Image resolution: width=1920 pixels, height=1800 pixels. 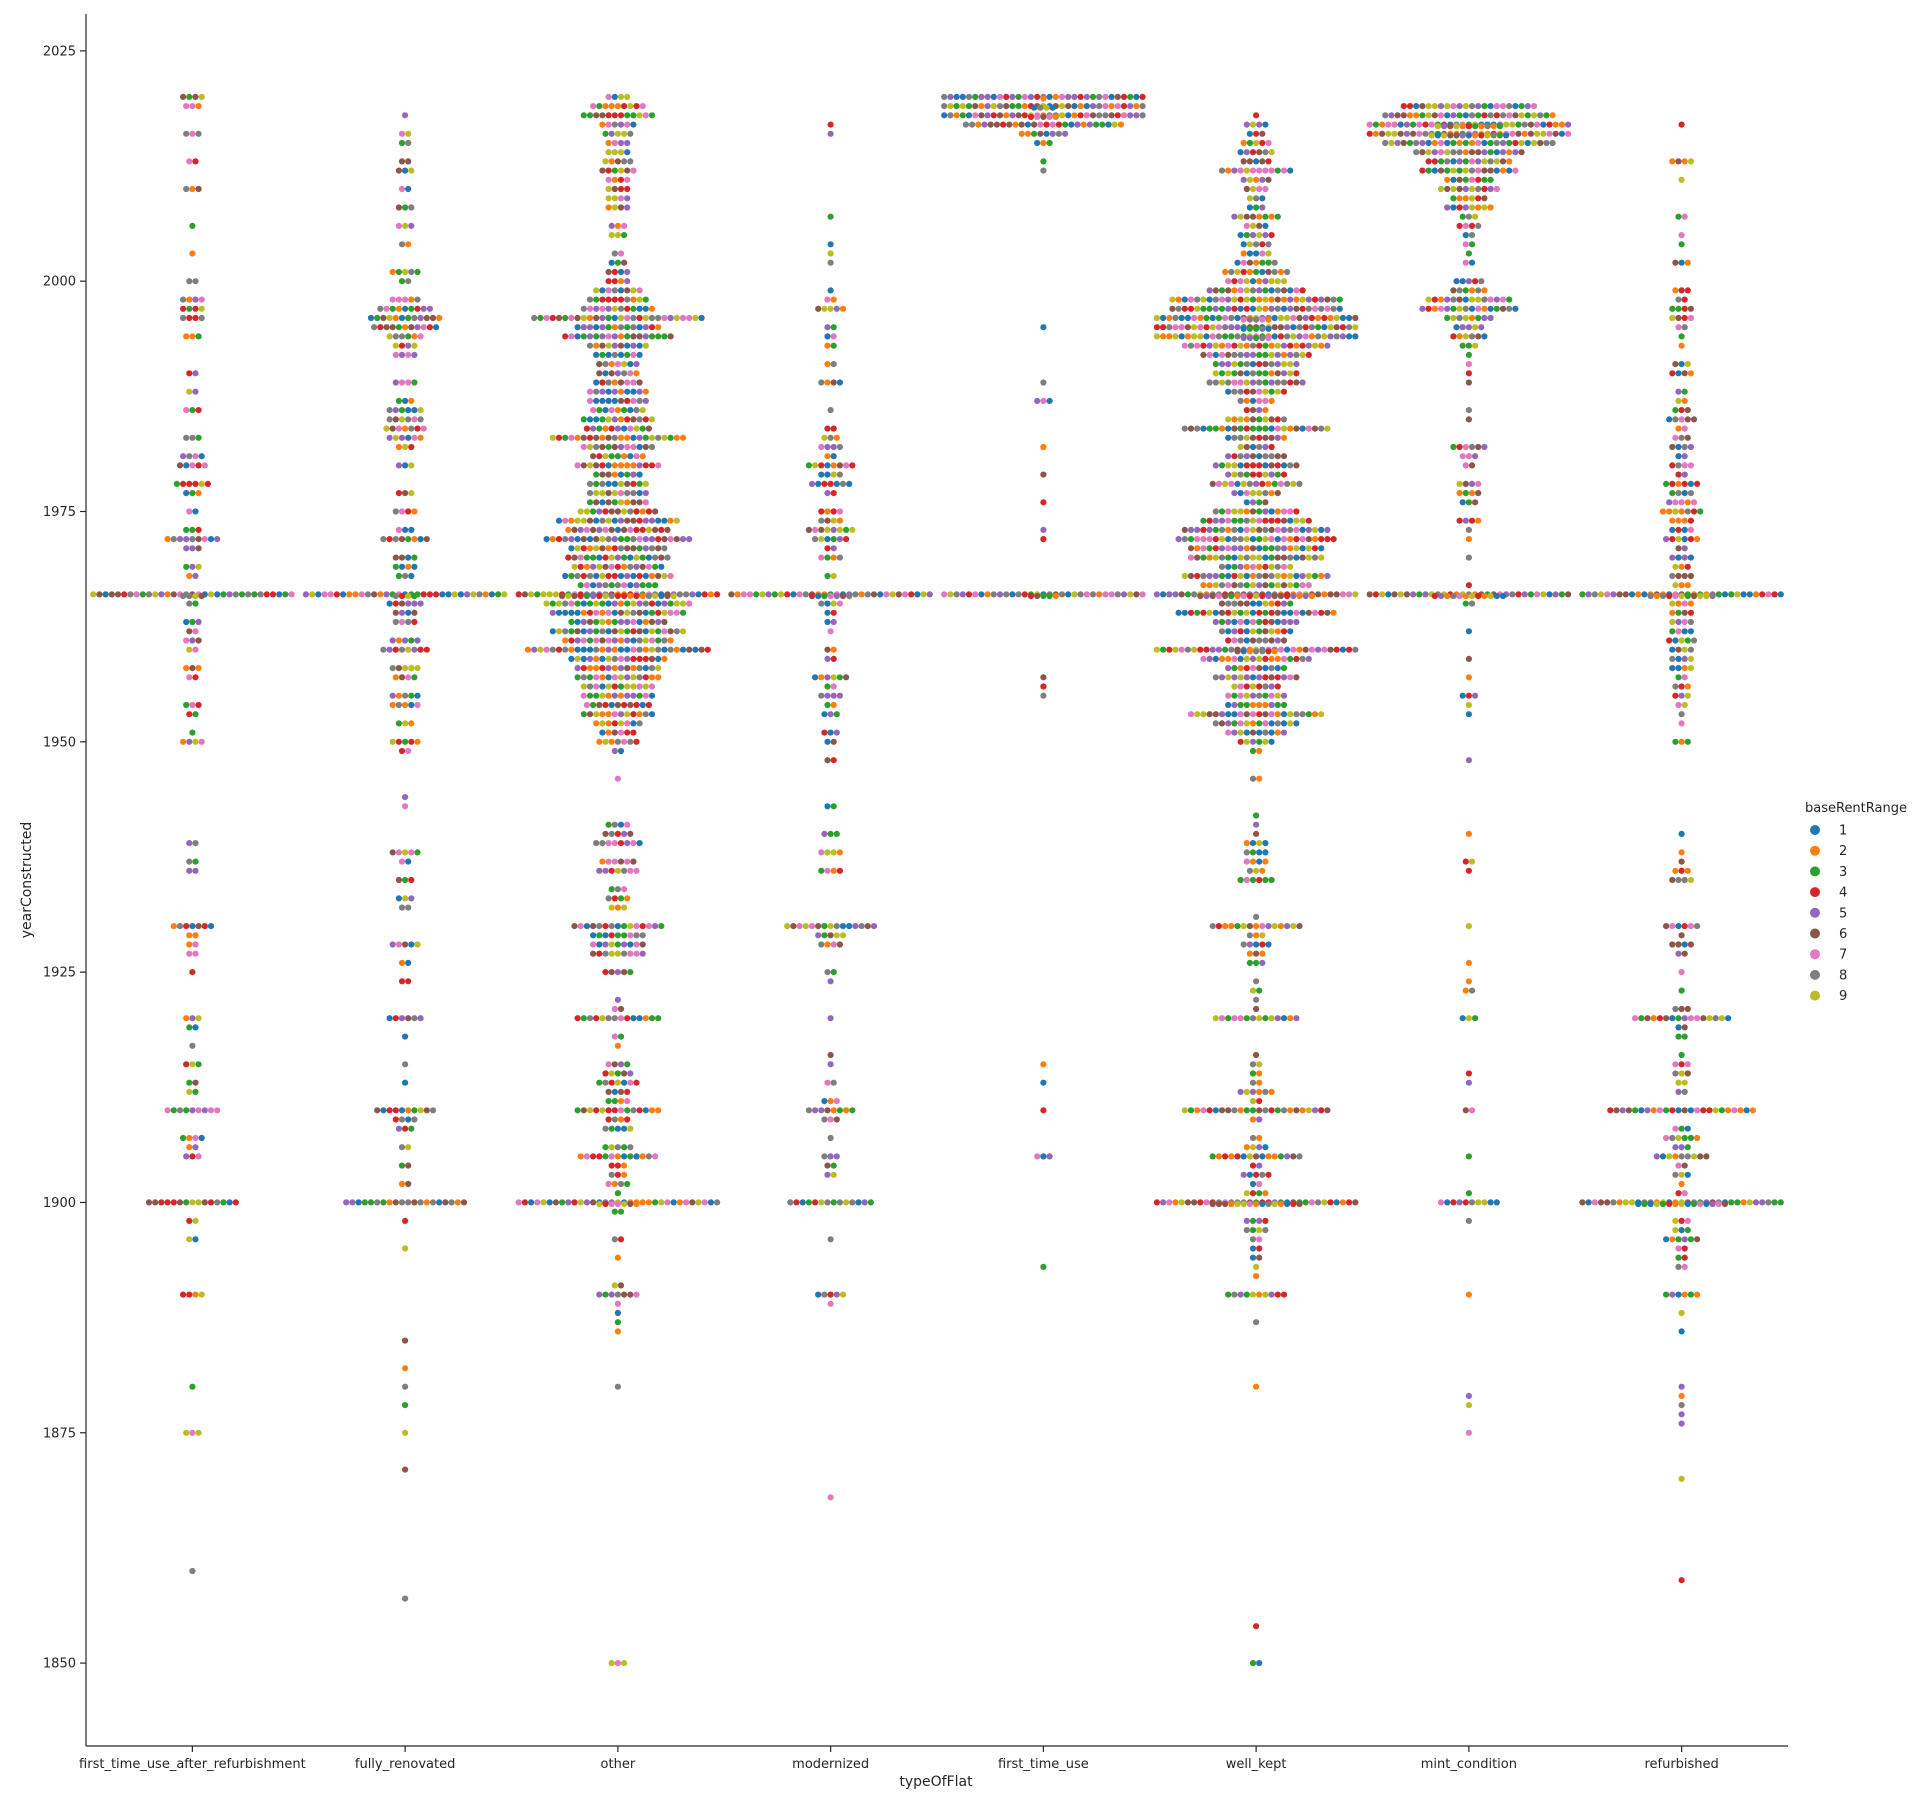 I want to click on legend-label: 8, so click(x=1843, y=975).